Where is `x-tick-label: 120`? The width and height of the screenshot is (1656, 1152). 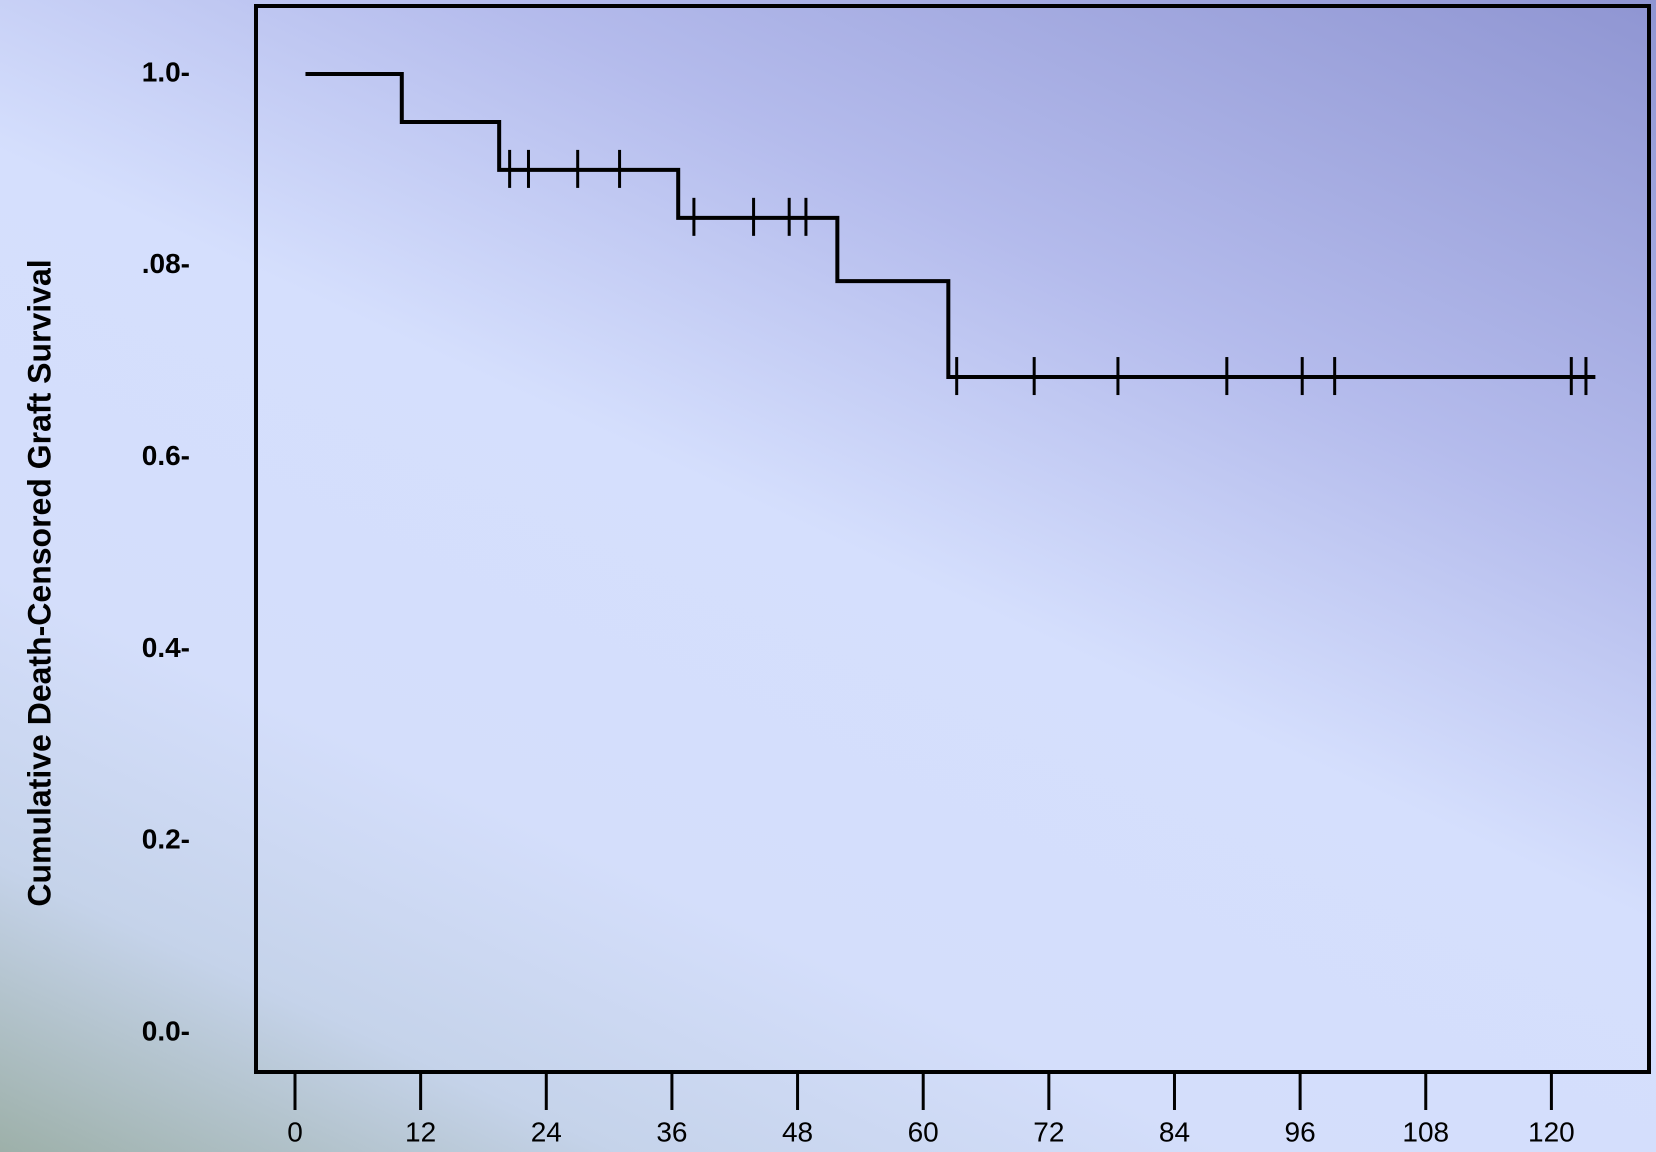 x-tick-label: 120 is located at coordinates (1551, 1131).